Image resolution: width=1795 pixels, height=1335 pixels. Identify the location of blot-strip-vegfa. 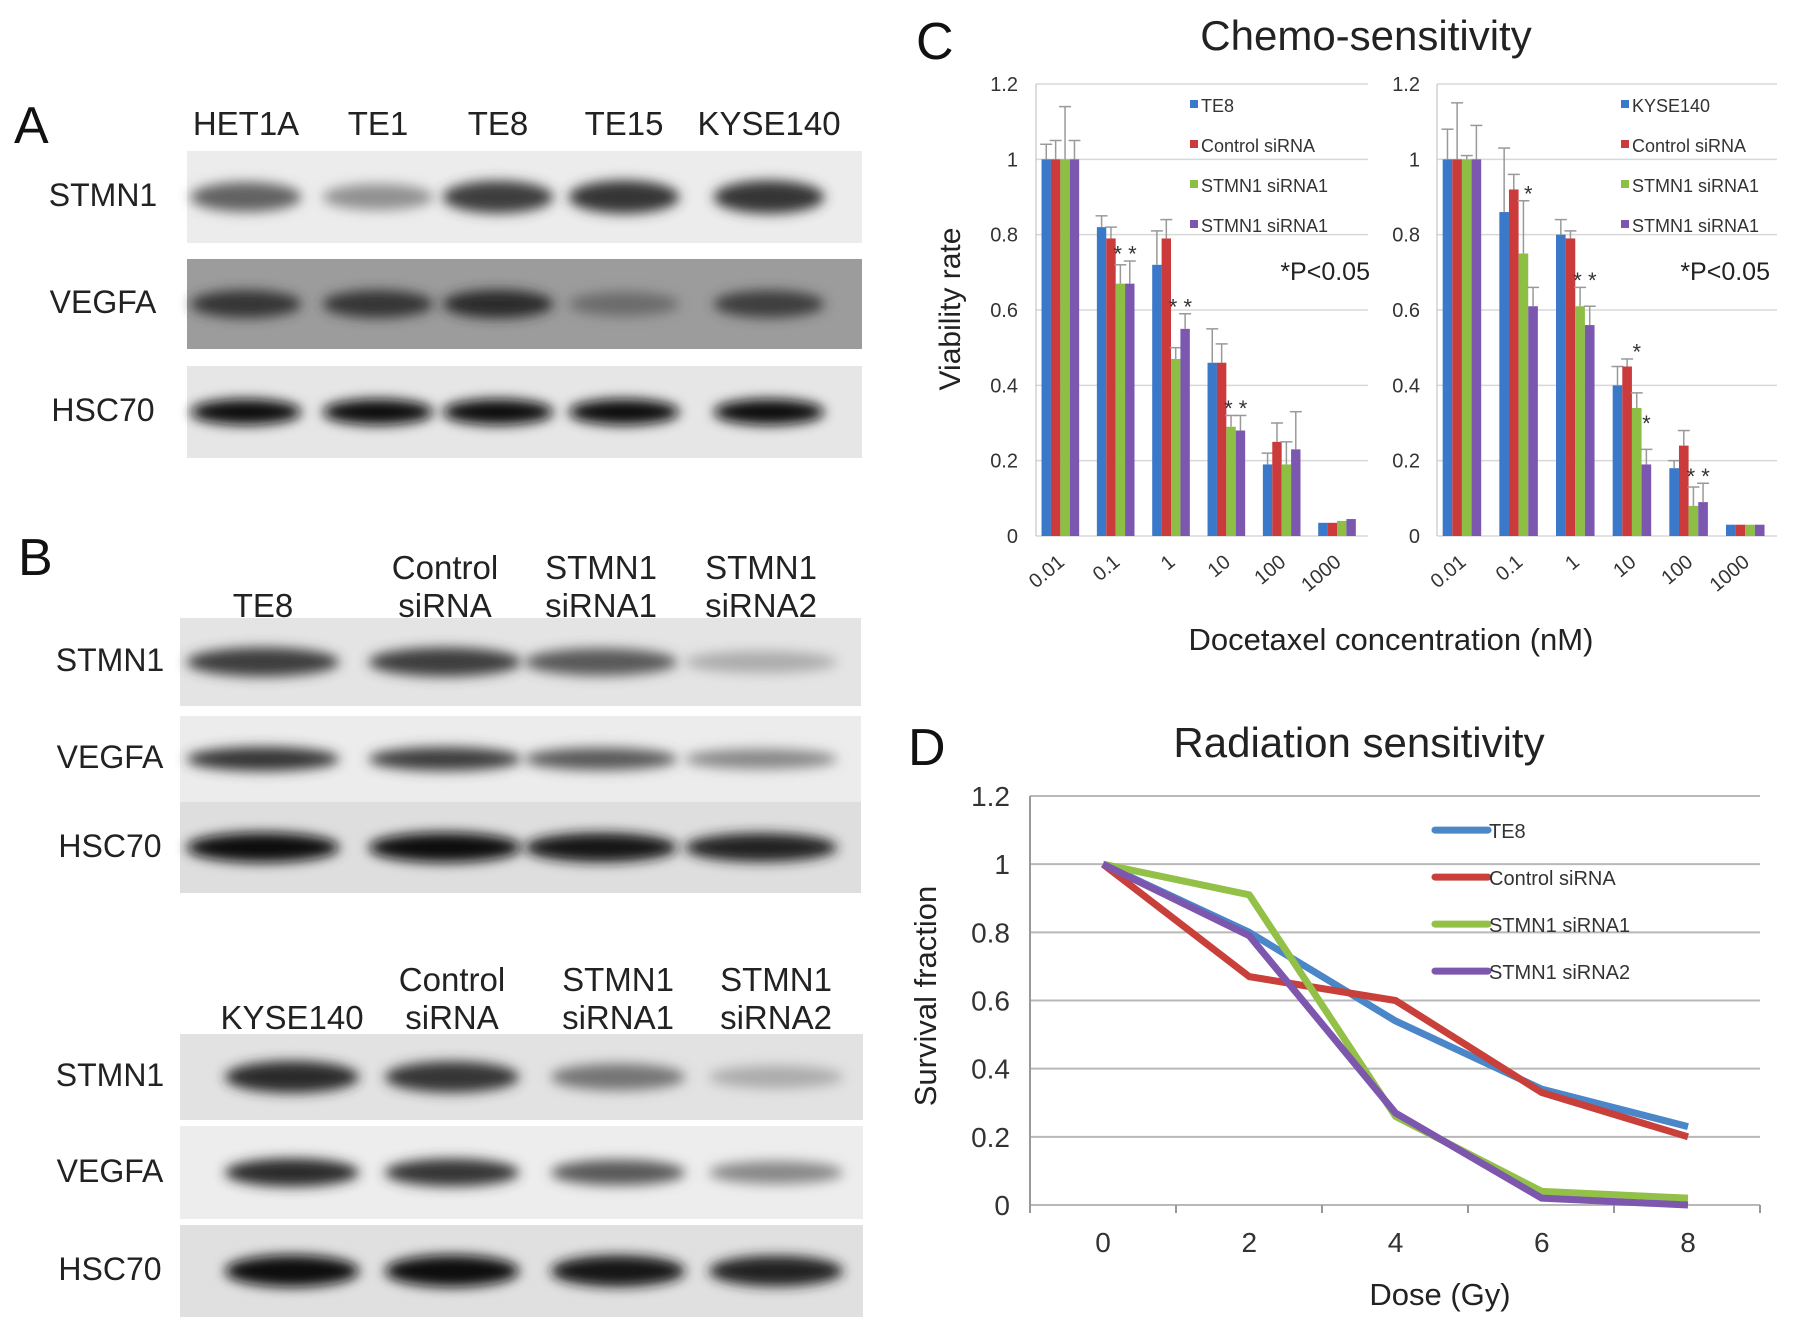
(524, 304).